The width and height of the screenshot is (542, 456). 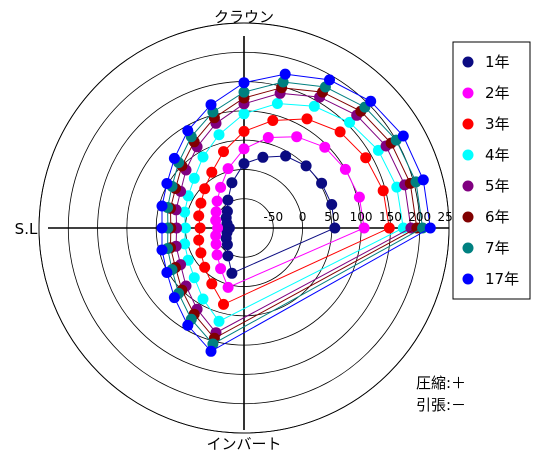 I want to click on legend-box, so click(x=491, y=170).